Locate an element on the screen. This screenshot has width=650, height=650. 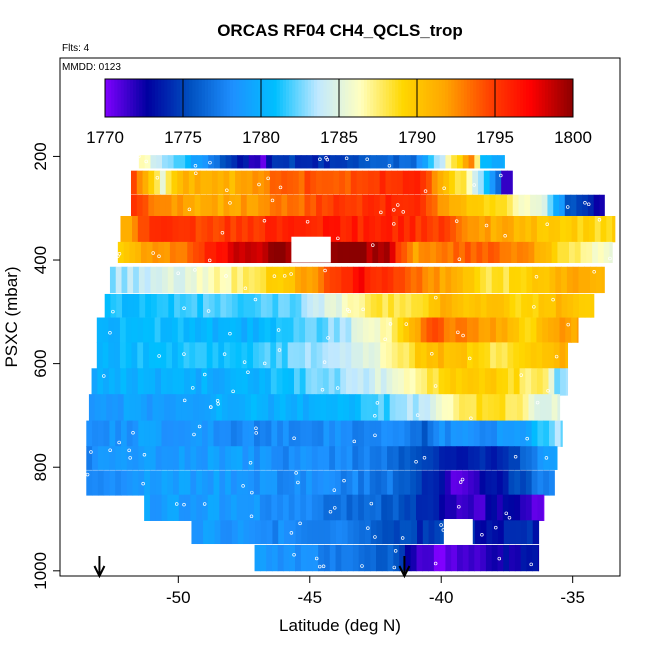
y-tick-label: 1000 is located at coordinates (40, 571).